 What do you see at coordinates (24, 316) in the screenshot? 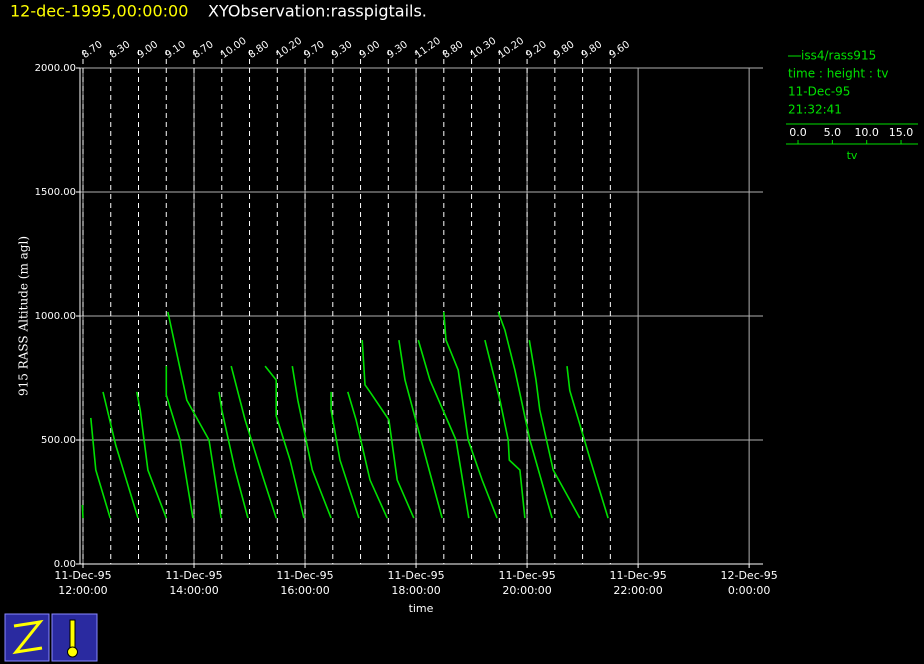
I see `y-axis-label: 915 RASS Altitude (m agl)` at bounding box center [24, 316].